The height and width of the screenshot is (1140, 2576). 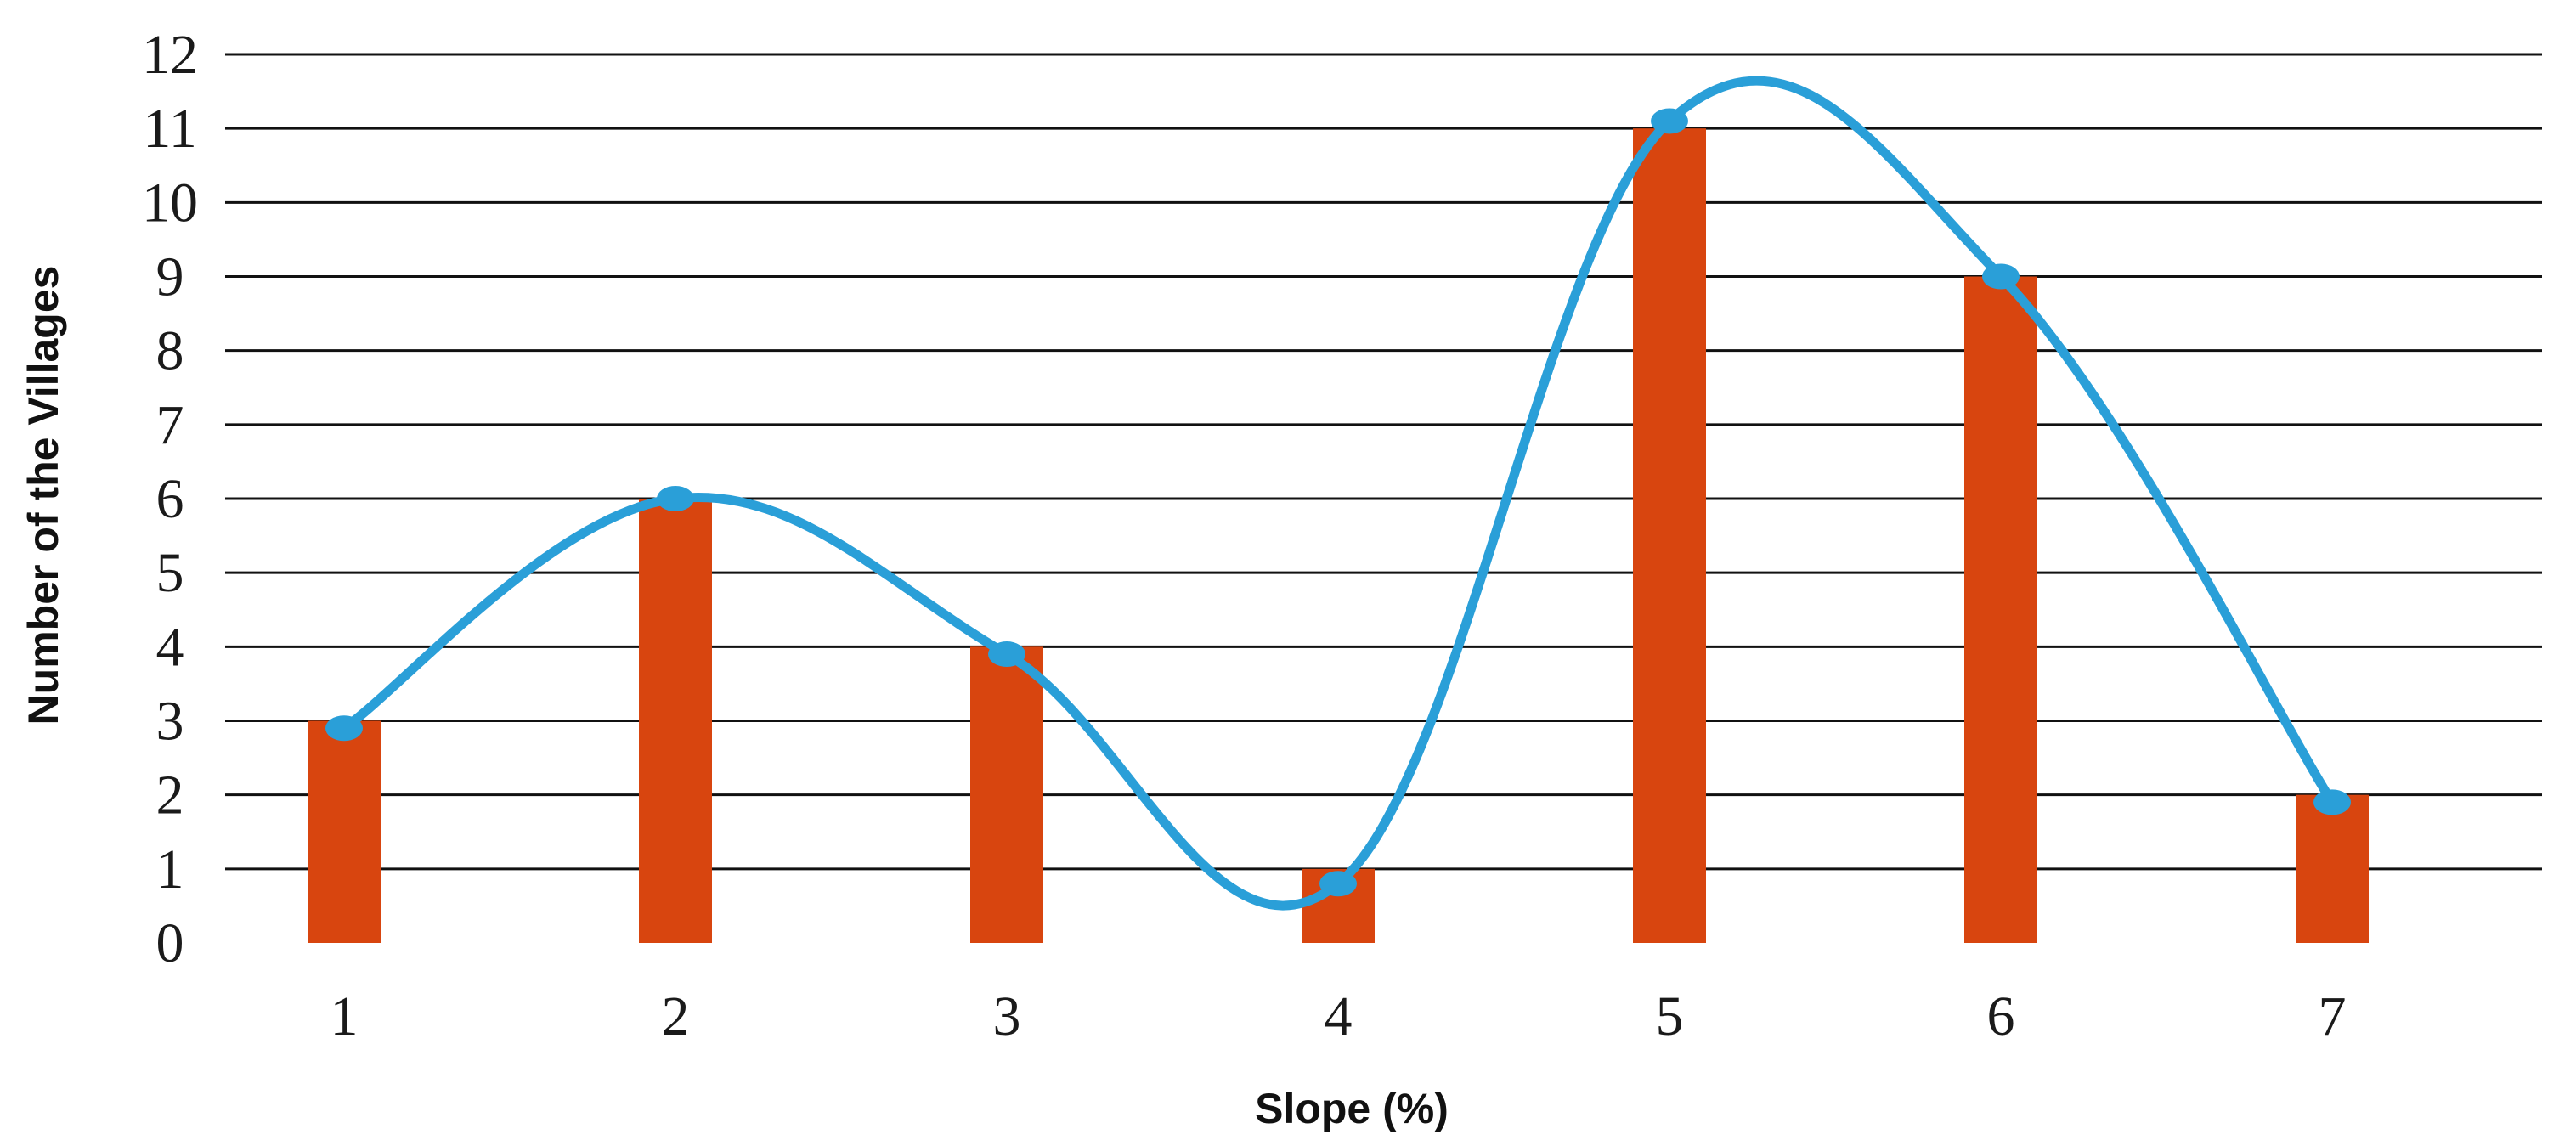 What do you see at coordinates (2333, 1016) in the screenshot?
I see `x-tick-label: 7` at bounding box center [2333, 1016].